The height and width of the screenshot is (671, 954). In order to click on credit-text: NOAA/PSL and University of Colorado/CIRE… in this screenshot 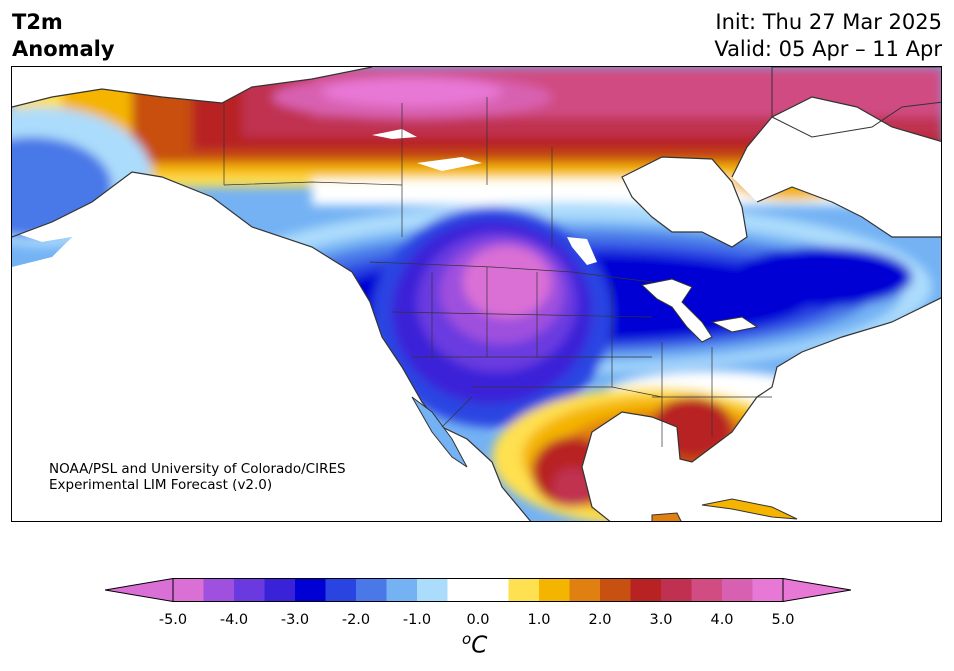, I will do `click(197, 477)`.